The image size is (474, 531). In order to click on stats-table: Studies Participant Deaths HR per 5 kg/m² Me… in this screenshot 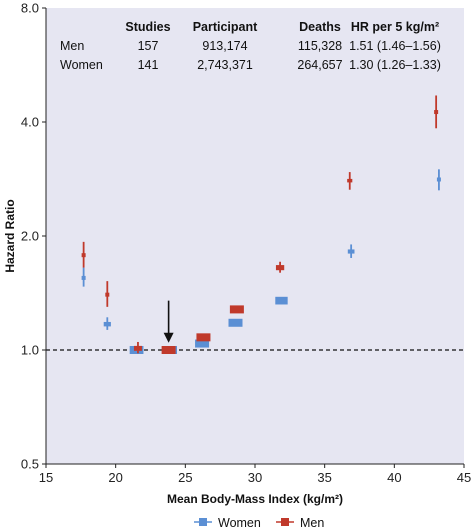, I will do `click(250, 46)`.